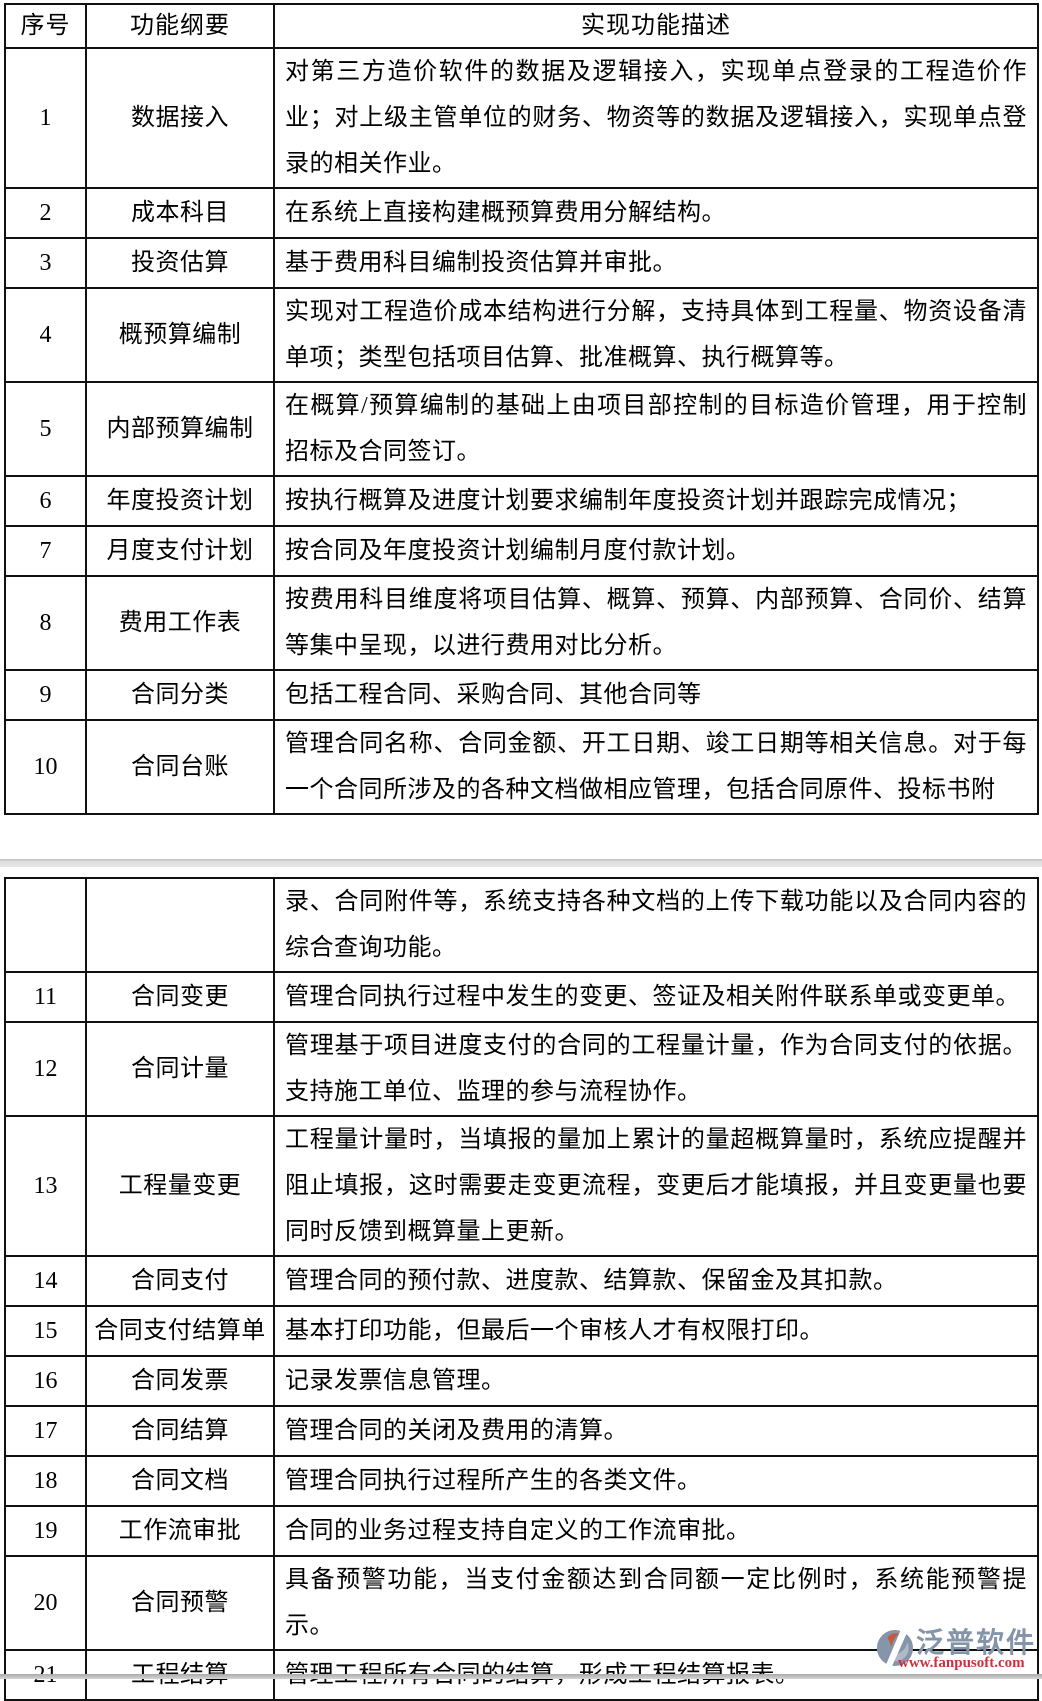  I want to click on function-outline-cell: 合同变更, so click(180, 997).